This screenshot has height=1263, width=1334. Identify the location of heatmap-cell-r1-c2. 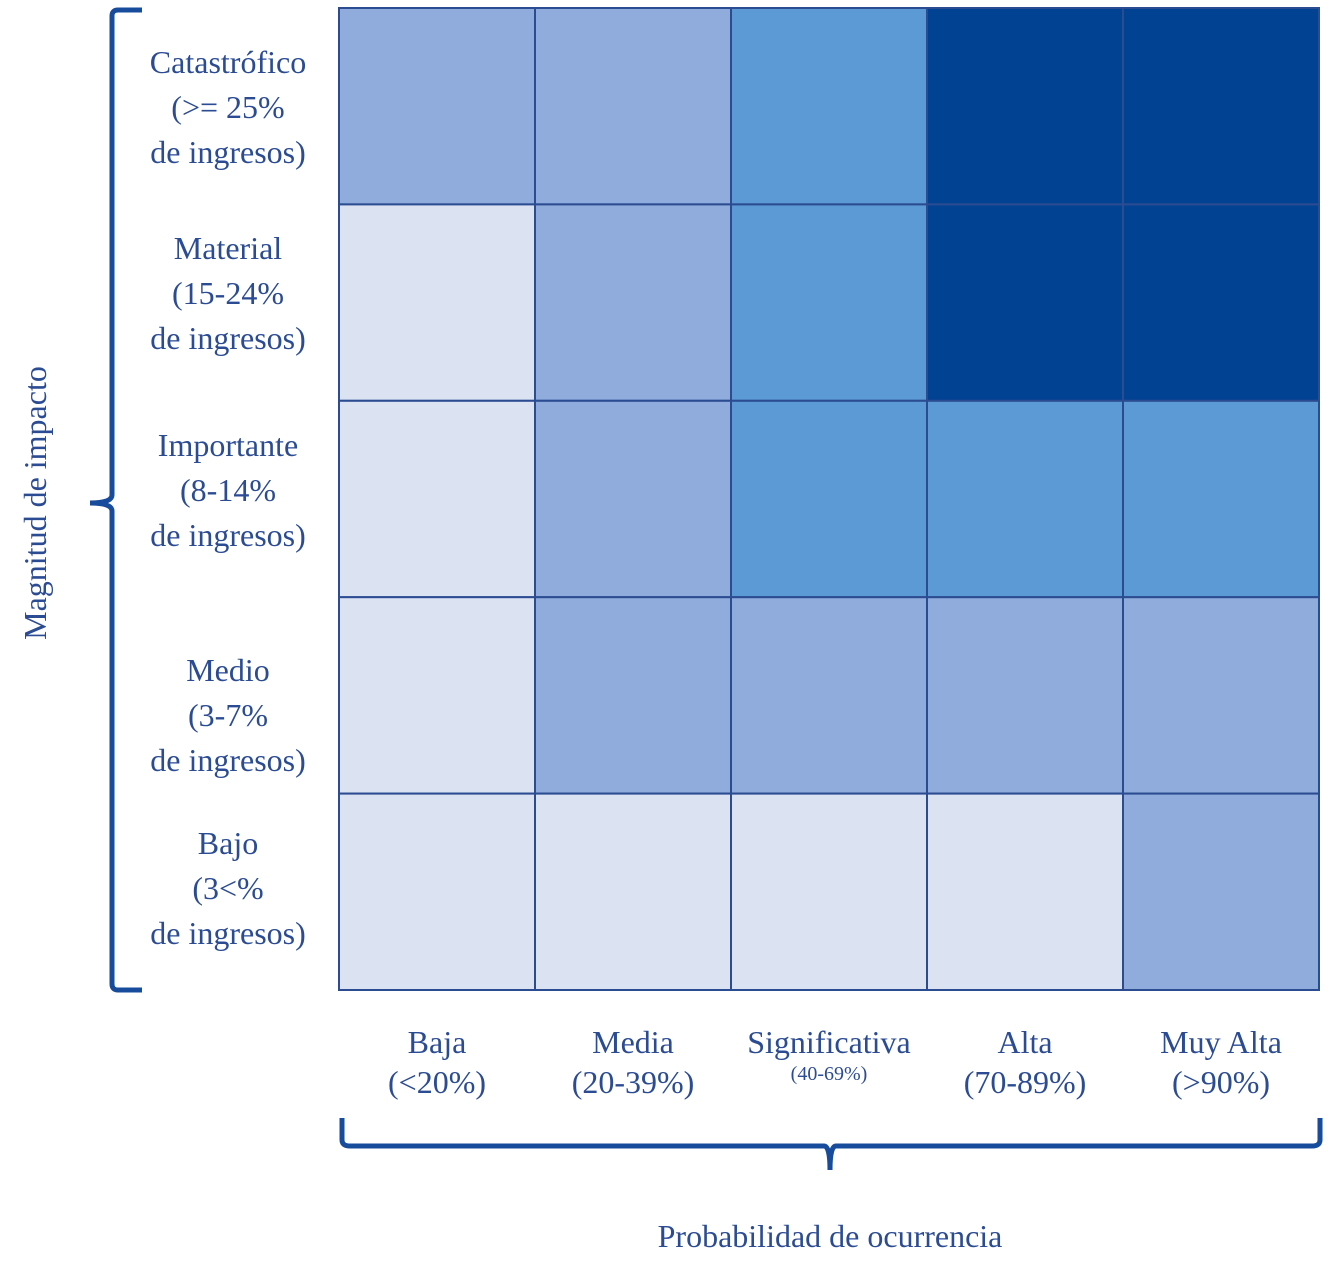
(829, 302).